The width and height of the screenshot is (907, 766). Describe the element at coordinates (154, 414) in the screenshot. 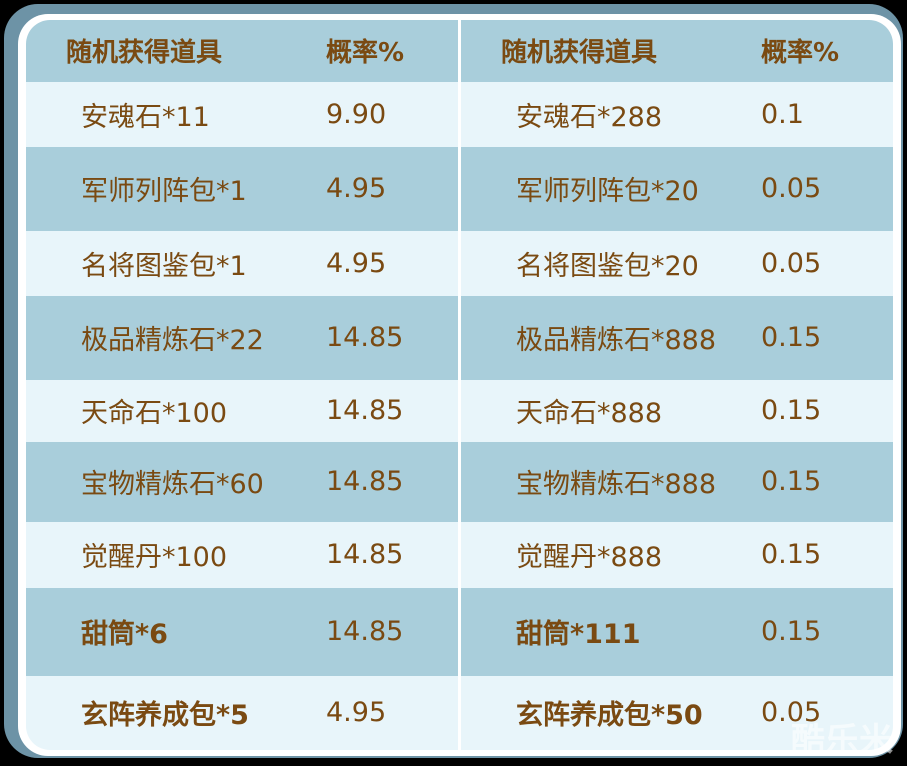

I see `item-name: 天命石*100` at that location.